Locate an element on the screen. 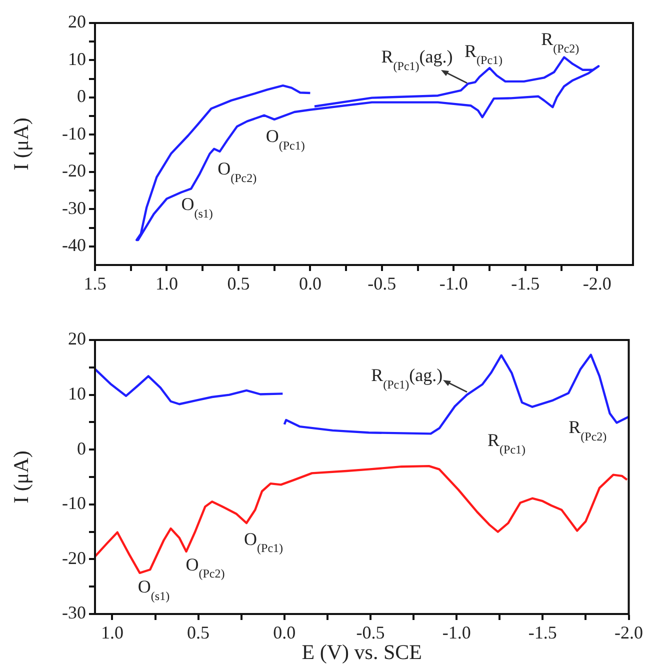 This screenshot has width=654, height=668. x-tick-label: 1.5 is located at coordinates (95, 284).